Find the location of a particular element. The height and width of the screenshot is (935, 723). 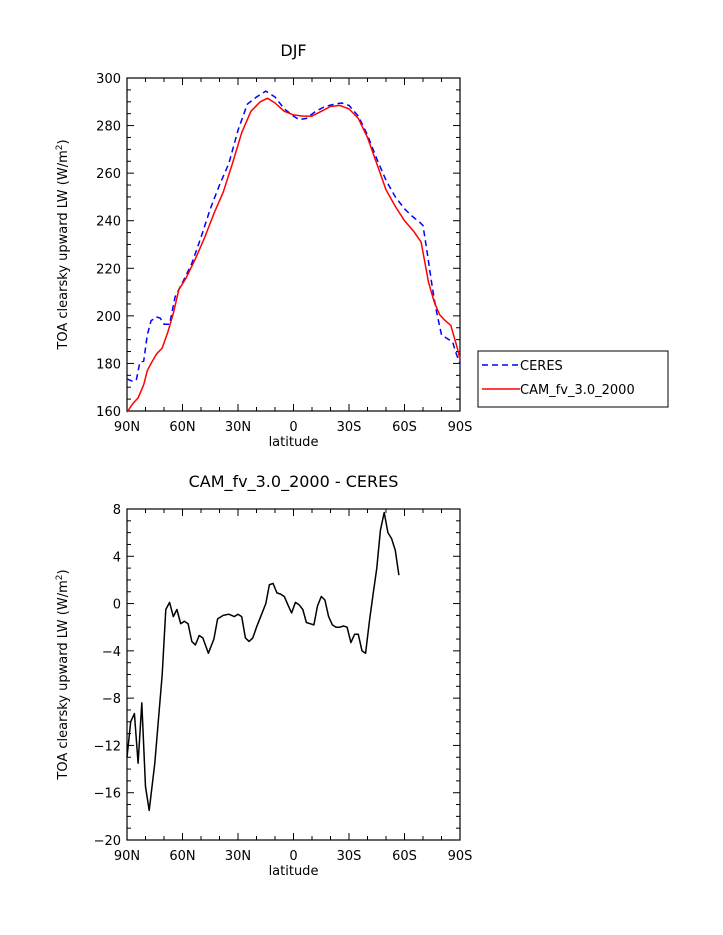

lower-x-tick-label: 30N is located at coordinates (238, 856).